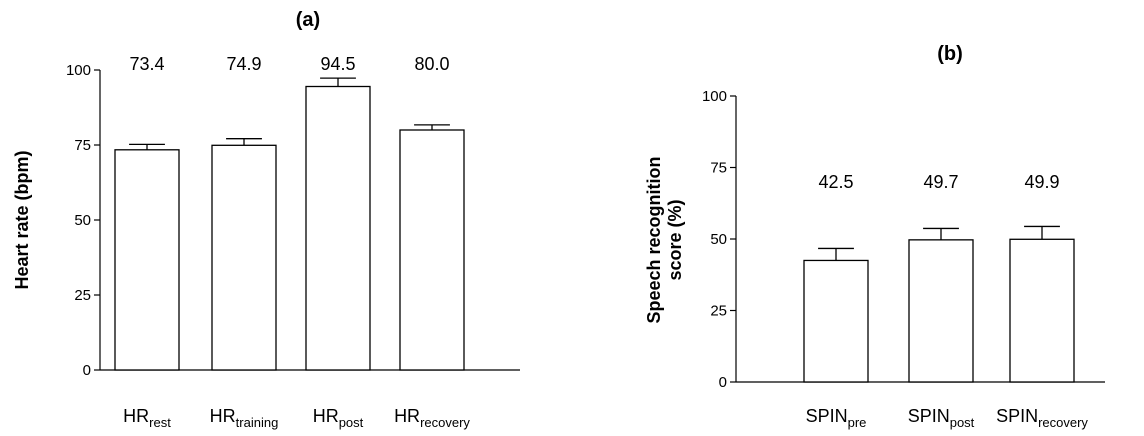 This screenshot has width=1144, height=436. Describe the element at coordinates (308, 20) in the screenshot. I see `chart-title: (a)` at that location.